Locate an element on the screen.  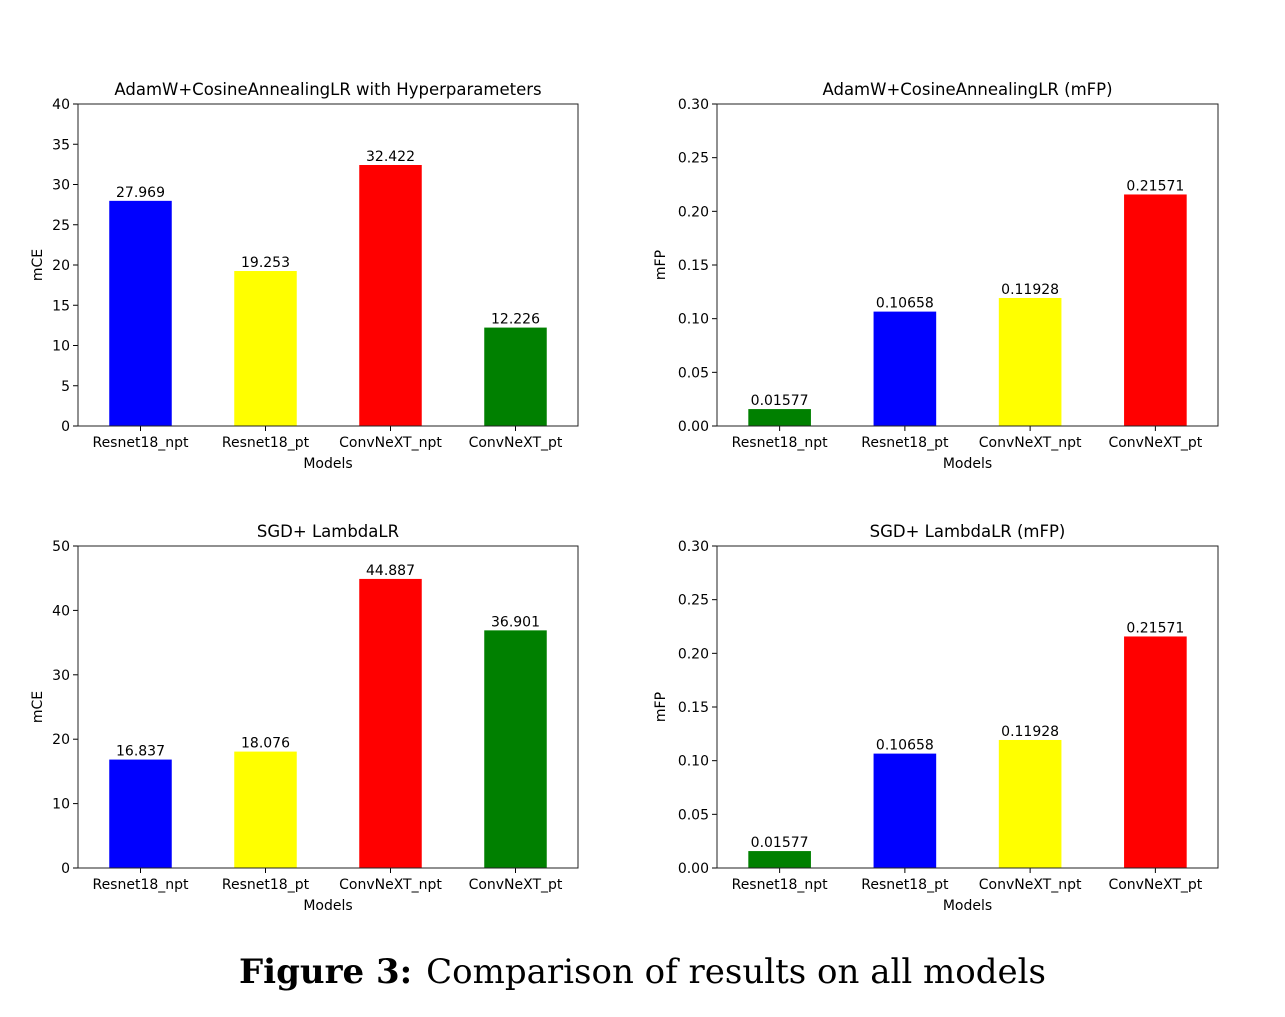
y-tick-label: 25 is located at coordinates (61, 226).